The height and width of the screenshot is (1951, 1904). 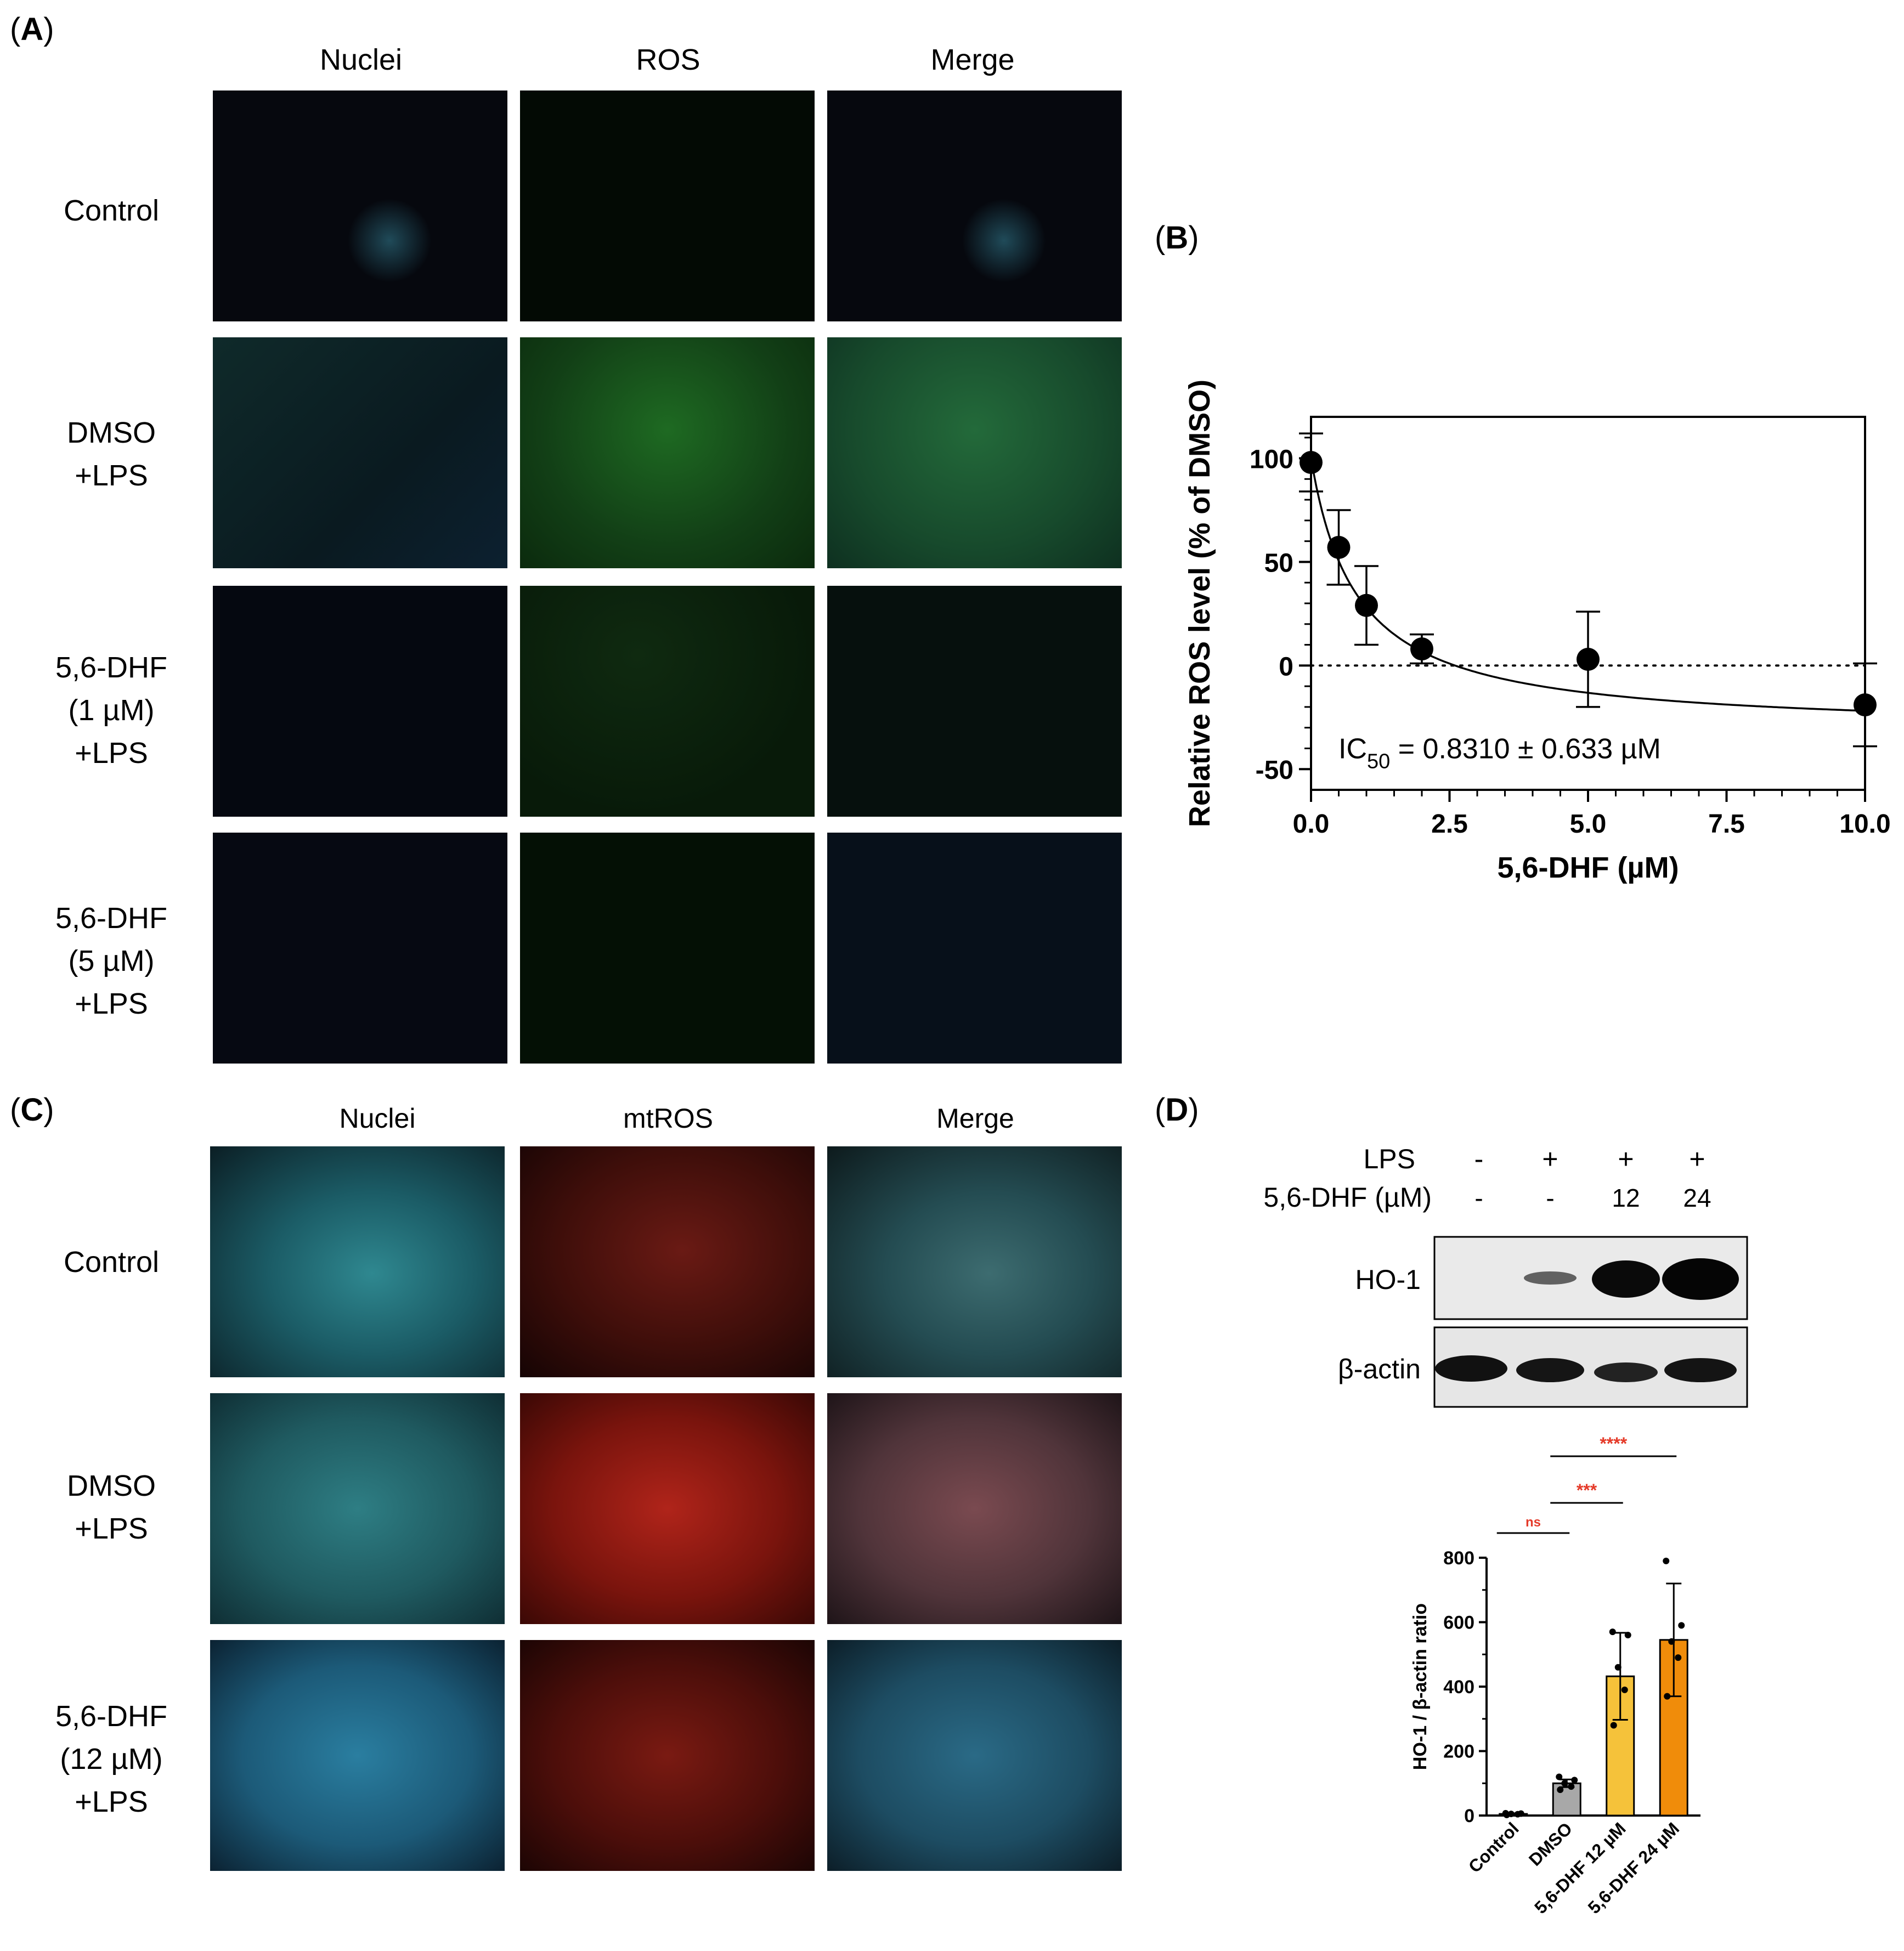 I want to click on micrograph-c-dmso-merge, so click(x=974, y=1508).